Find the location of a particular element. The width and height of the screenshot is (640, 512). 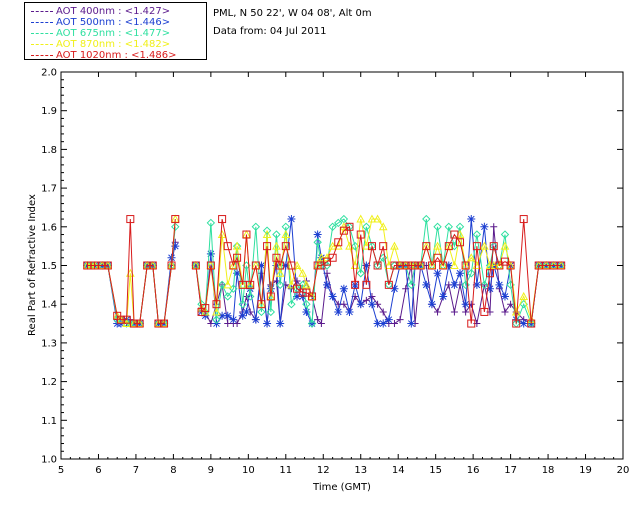

x-tick-label: 5 is located at coordinates (61, 470).